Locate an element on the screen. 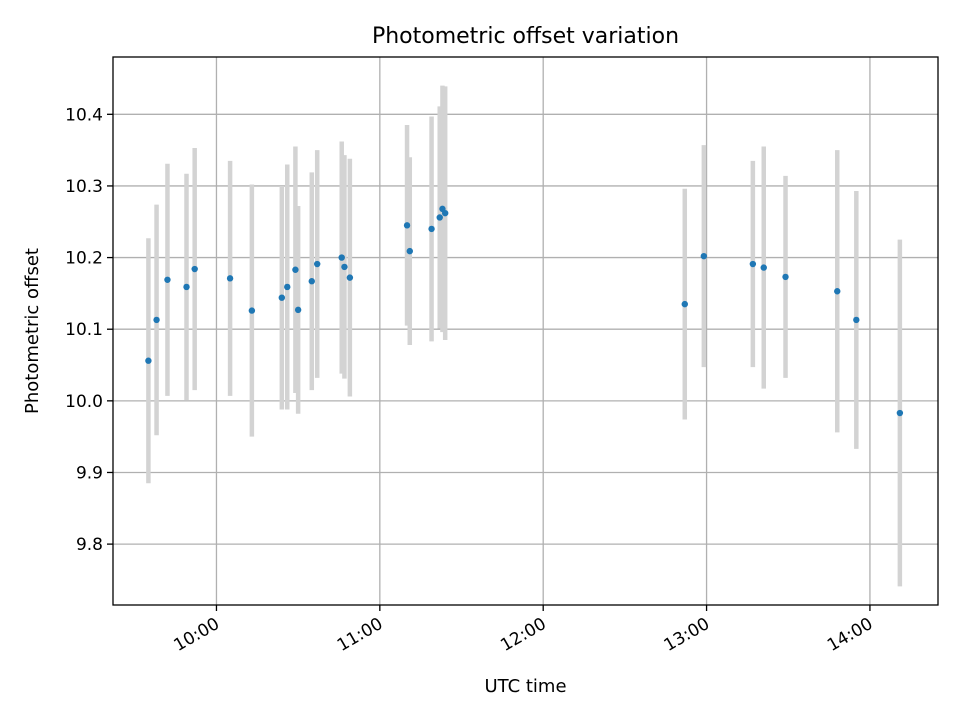 This screenshot has height=720, width=960. y-axis-label: Photometric offset is located at coordinates (32, 331).